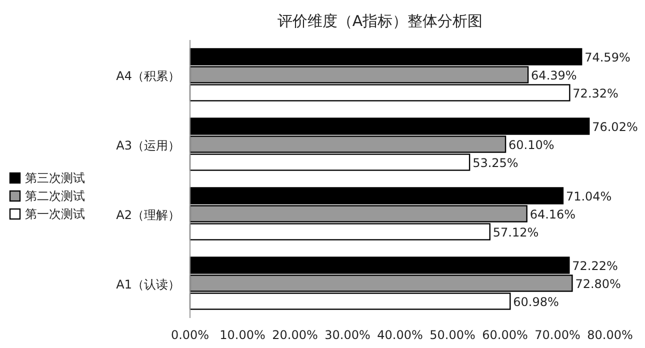 Image resolution: width=645 pixels, height=348 pixels. I want to click on data-label: 64.39%, so click(554, 75).